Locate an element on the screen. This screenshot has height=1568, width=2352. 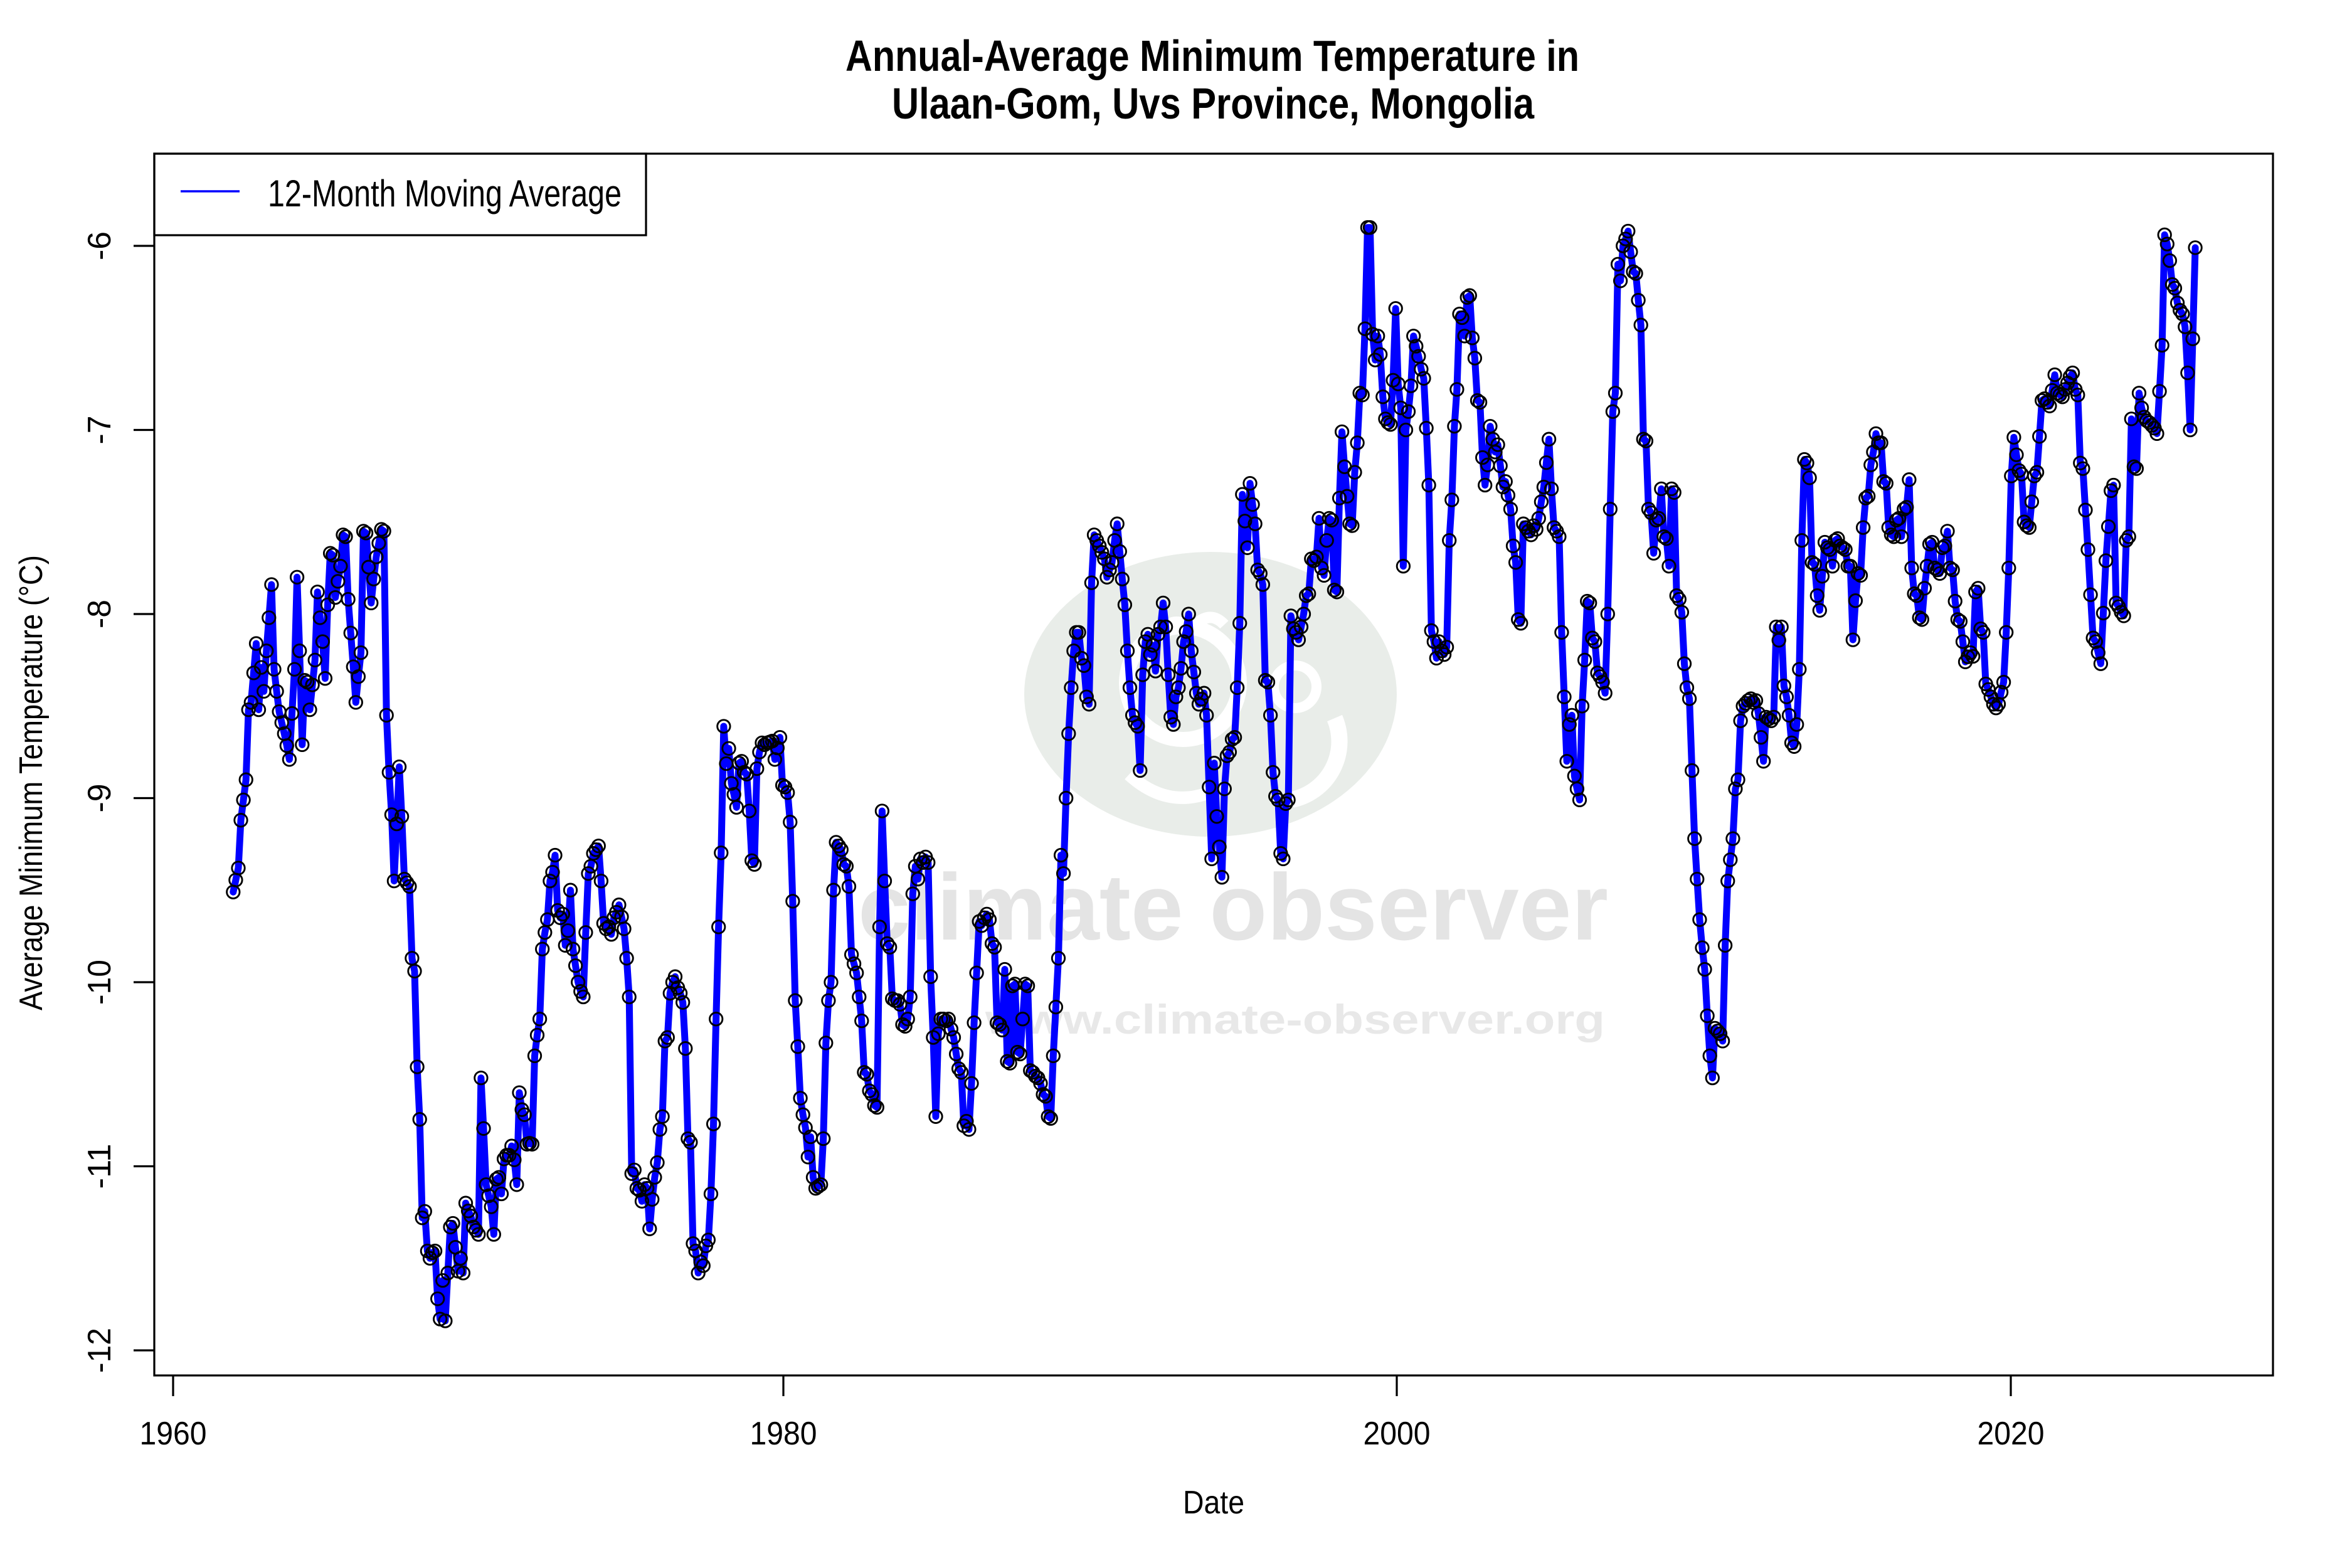
svg-text: www.climate-observer.org is located at coordinates (1295, 1019).